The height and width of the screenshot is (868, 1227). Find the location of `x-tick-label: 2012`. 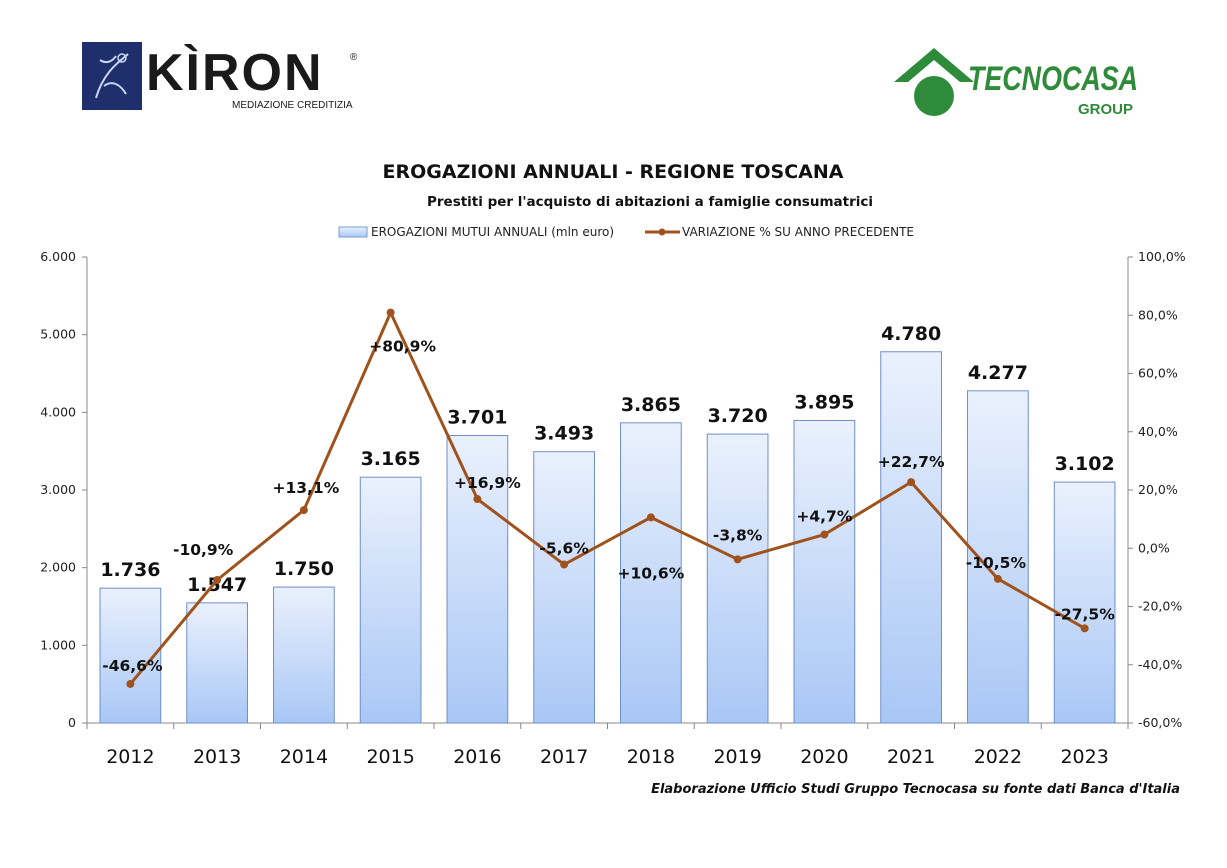

x-tick-label: 2012 is located at coordinates (130, 757).